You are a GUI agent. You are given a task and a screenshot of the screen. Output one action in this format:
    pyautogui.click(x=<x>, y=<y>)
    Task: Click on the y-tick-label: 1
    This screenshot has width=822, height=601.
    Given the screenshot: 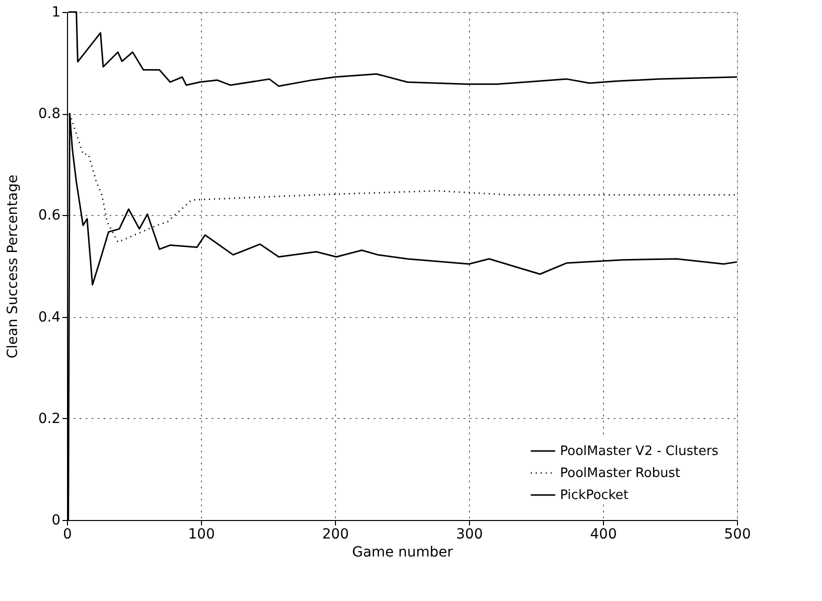 What is the action you would take?
    pyautogui.click(x=56, y=12)
    